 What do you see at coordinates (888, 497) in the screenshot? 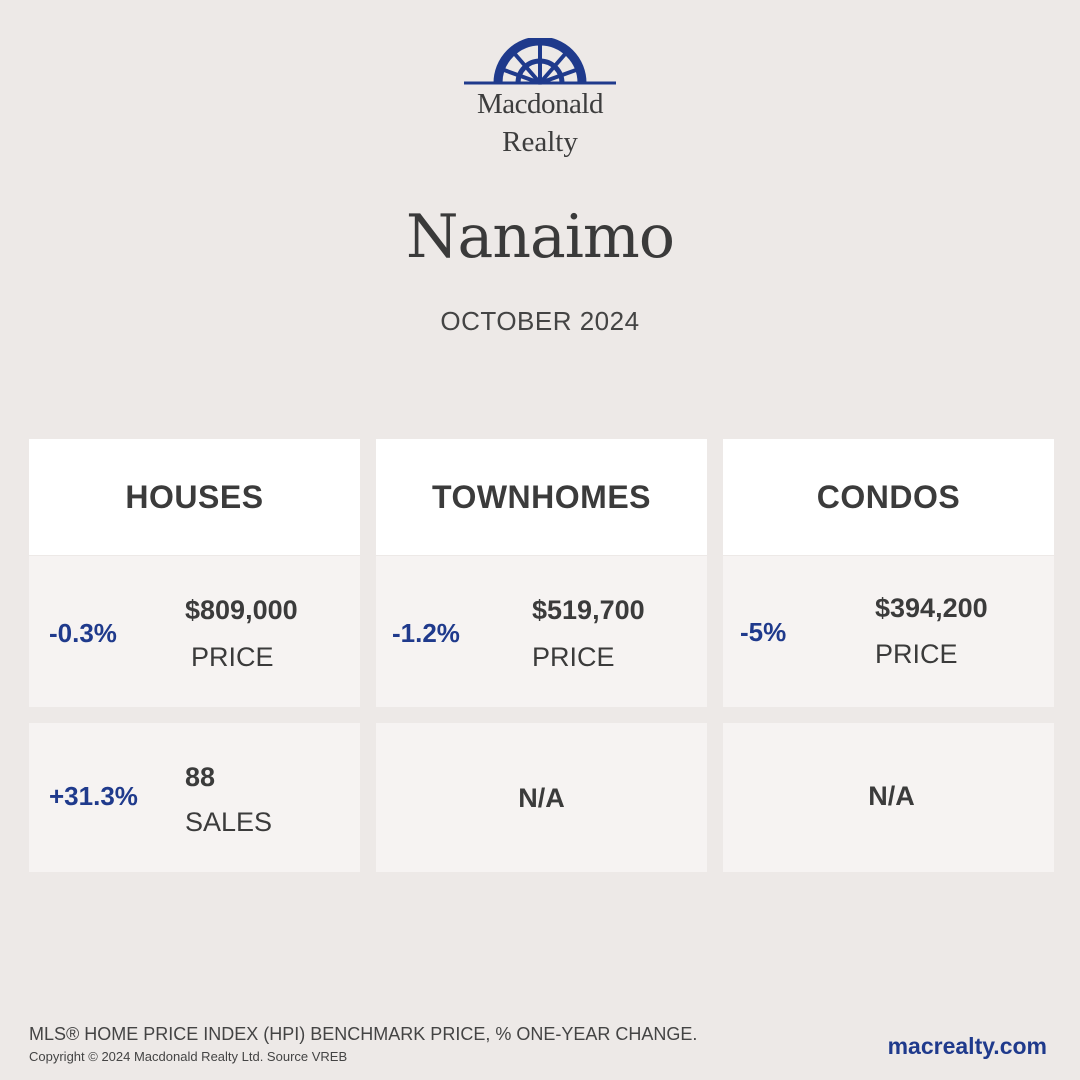
I see `column-header: CONDOS` at bounding box center [888, 497].